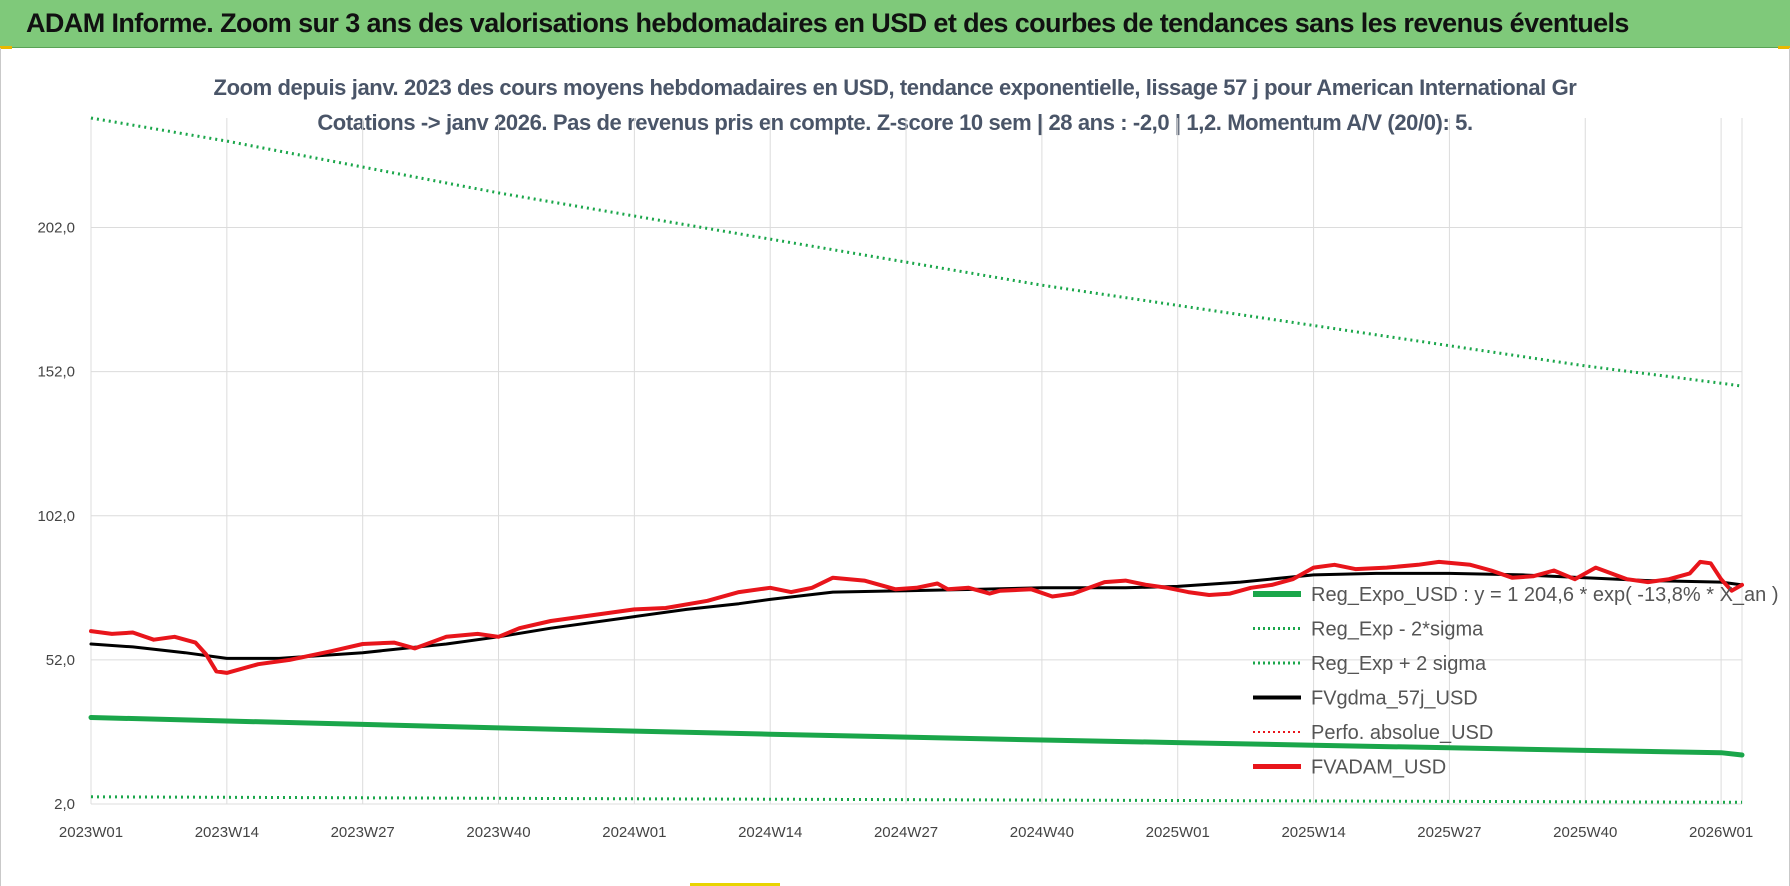 This screenshot has height=886, width=1790. Describe the element at coordinates (56, 372) in the screenshot. I see `y-tick-label: 152,0` at that location.